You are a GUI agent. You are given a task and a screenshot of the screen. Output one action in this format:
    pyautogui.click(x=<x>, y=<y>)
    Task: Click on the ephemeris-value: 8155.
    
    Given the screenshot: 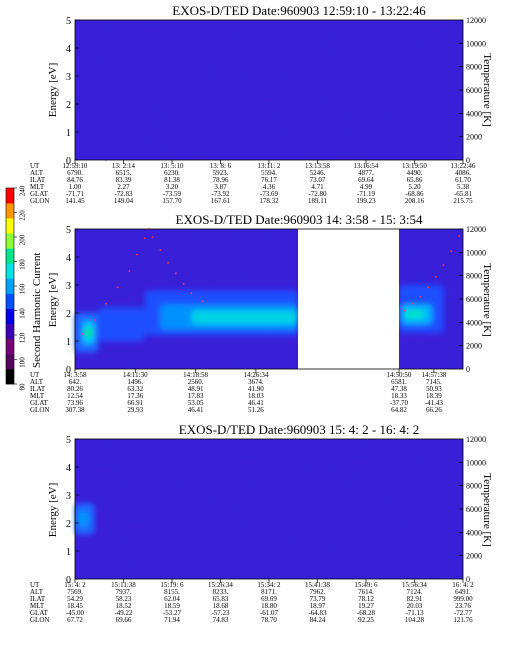 What is the action you would take?
    pyautogui.click(x=172, y=592)
    